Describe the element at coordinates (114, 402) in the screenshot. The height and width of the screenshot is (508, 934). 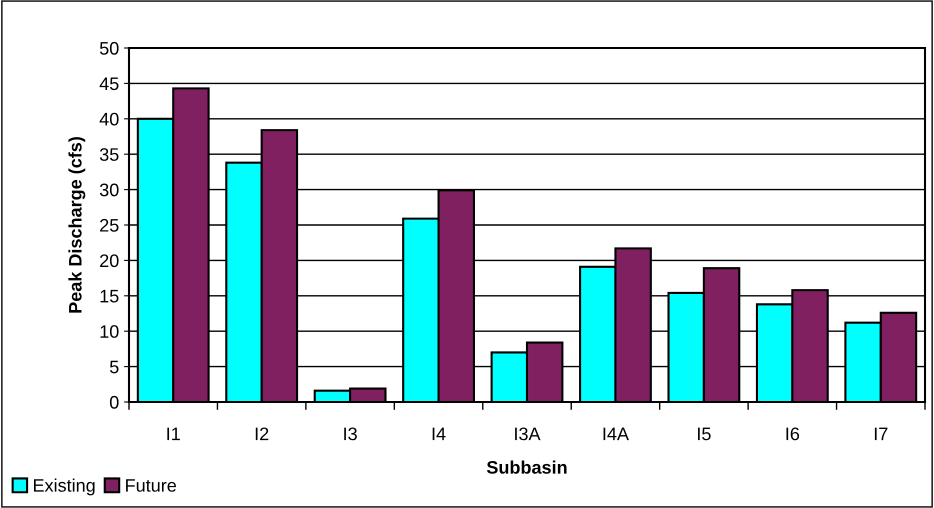
I see `y-tick-label: 0` at that location.